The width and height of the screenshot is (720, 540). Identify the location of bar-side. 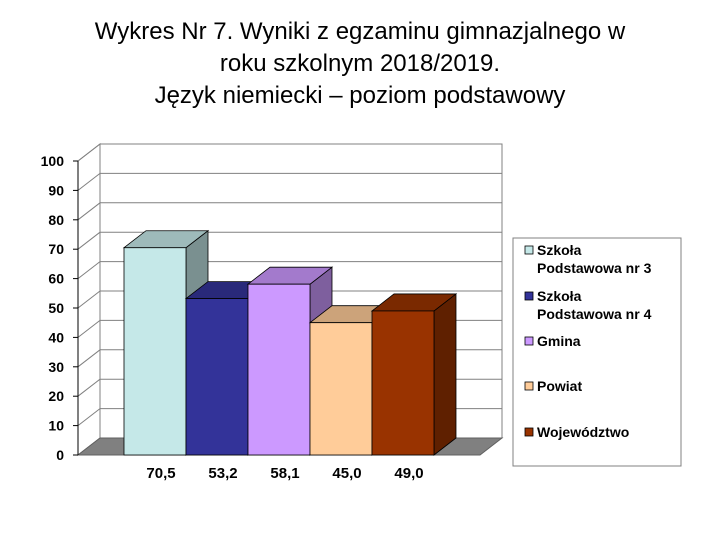
(445, 374).